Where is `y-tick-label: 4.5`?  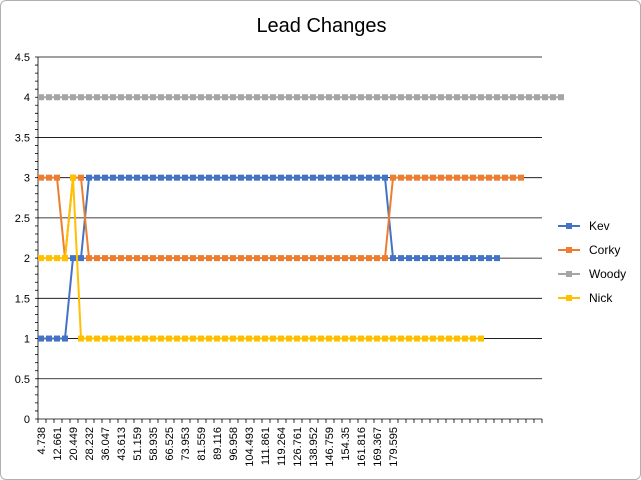 y-tick-label: 4.5 is located at coordinates (22, 58).